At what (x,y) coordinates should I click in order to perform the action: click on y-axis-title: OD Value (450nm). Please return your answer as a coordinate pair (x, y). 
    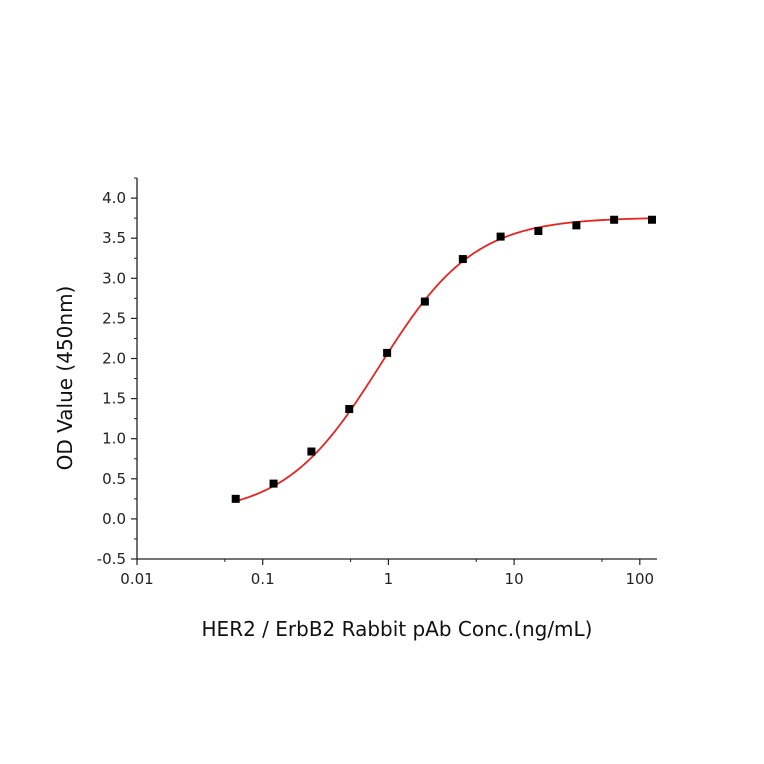
    Looking at the image, I should click on (65, 378).